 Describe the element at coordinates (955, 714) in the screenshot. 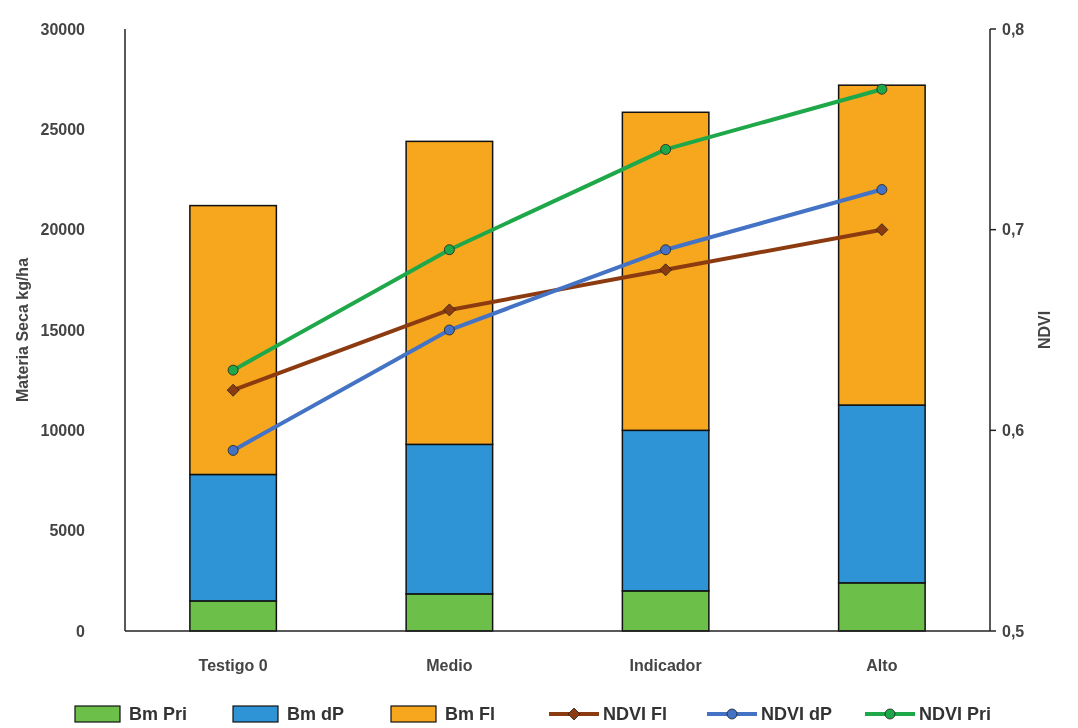

I see `legend-label: NDVI Pri` at that location.